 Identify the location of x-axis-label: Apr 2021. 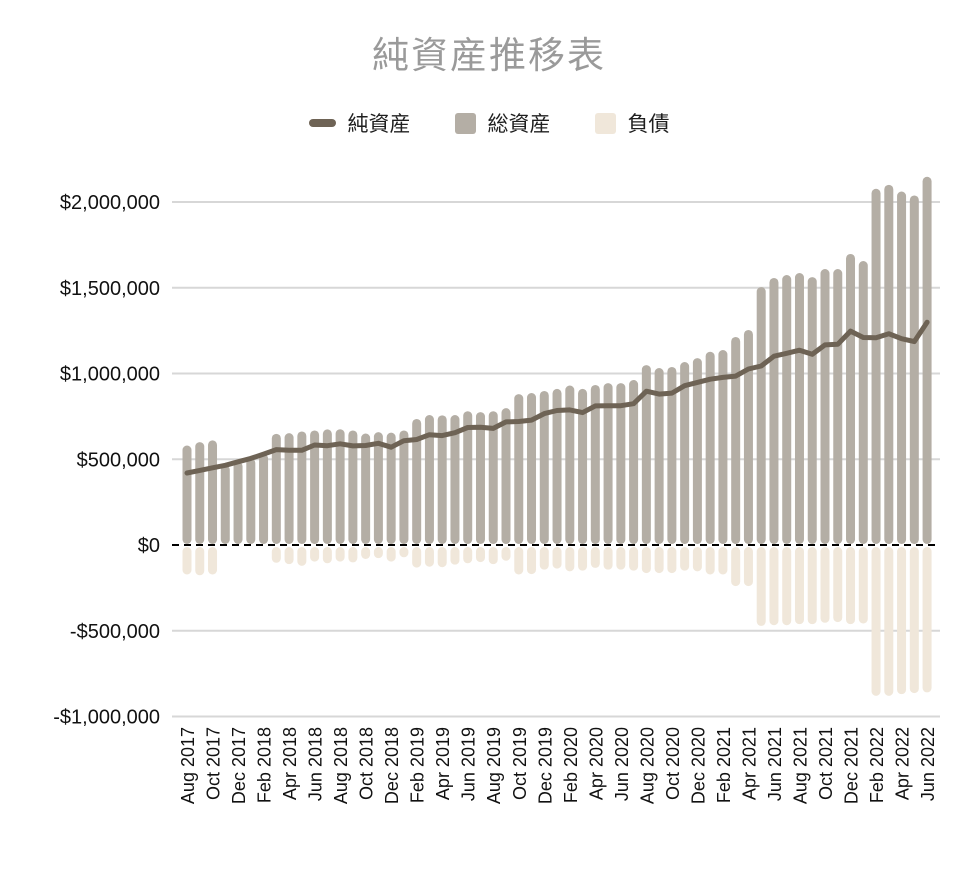
(749, 763).